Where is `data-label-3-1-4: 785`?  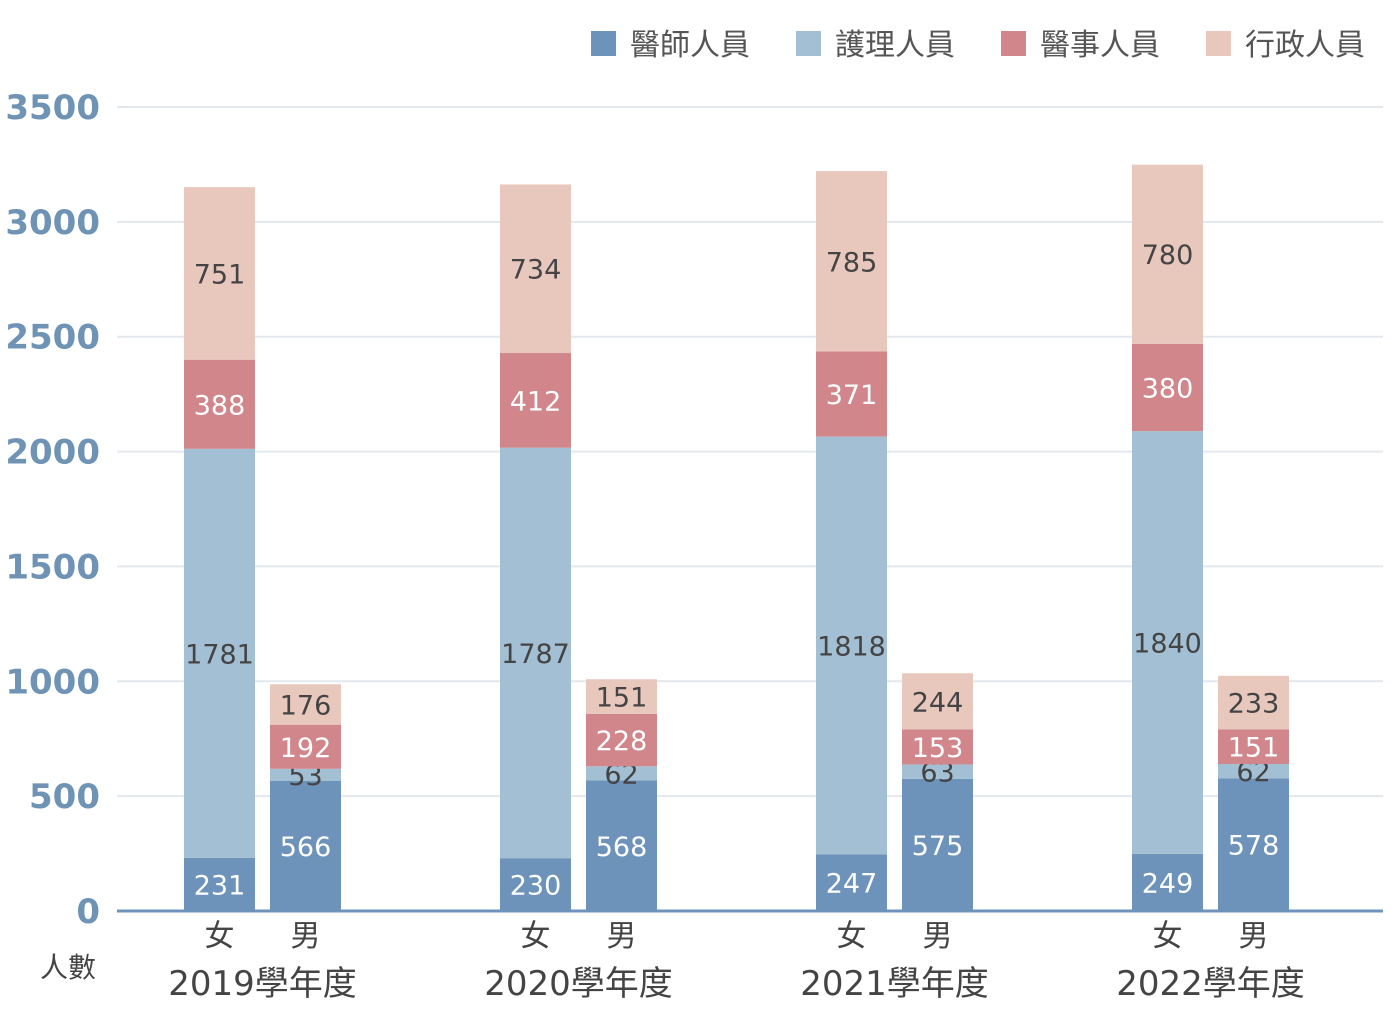
data-label-3-1-4: 785 is located at coordinates (852, 262).